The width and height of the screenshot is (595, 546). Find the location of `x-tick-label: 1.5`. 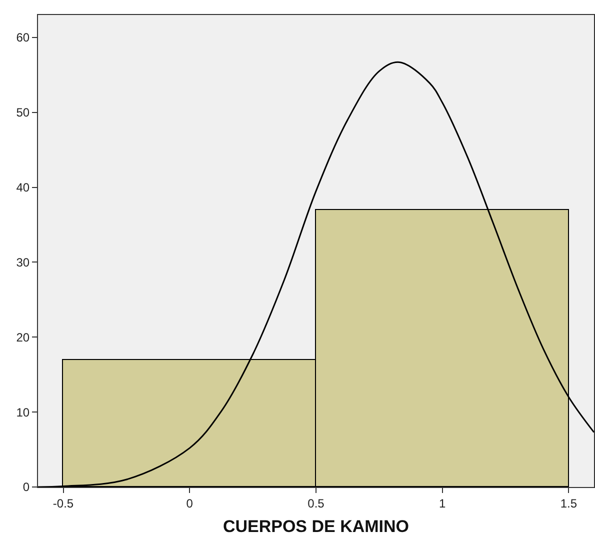

x-tick-label: 1.5 is located at coordinates (569, 503).